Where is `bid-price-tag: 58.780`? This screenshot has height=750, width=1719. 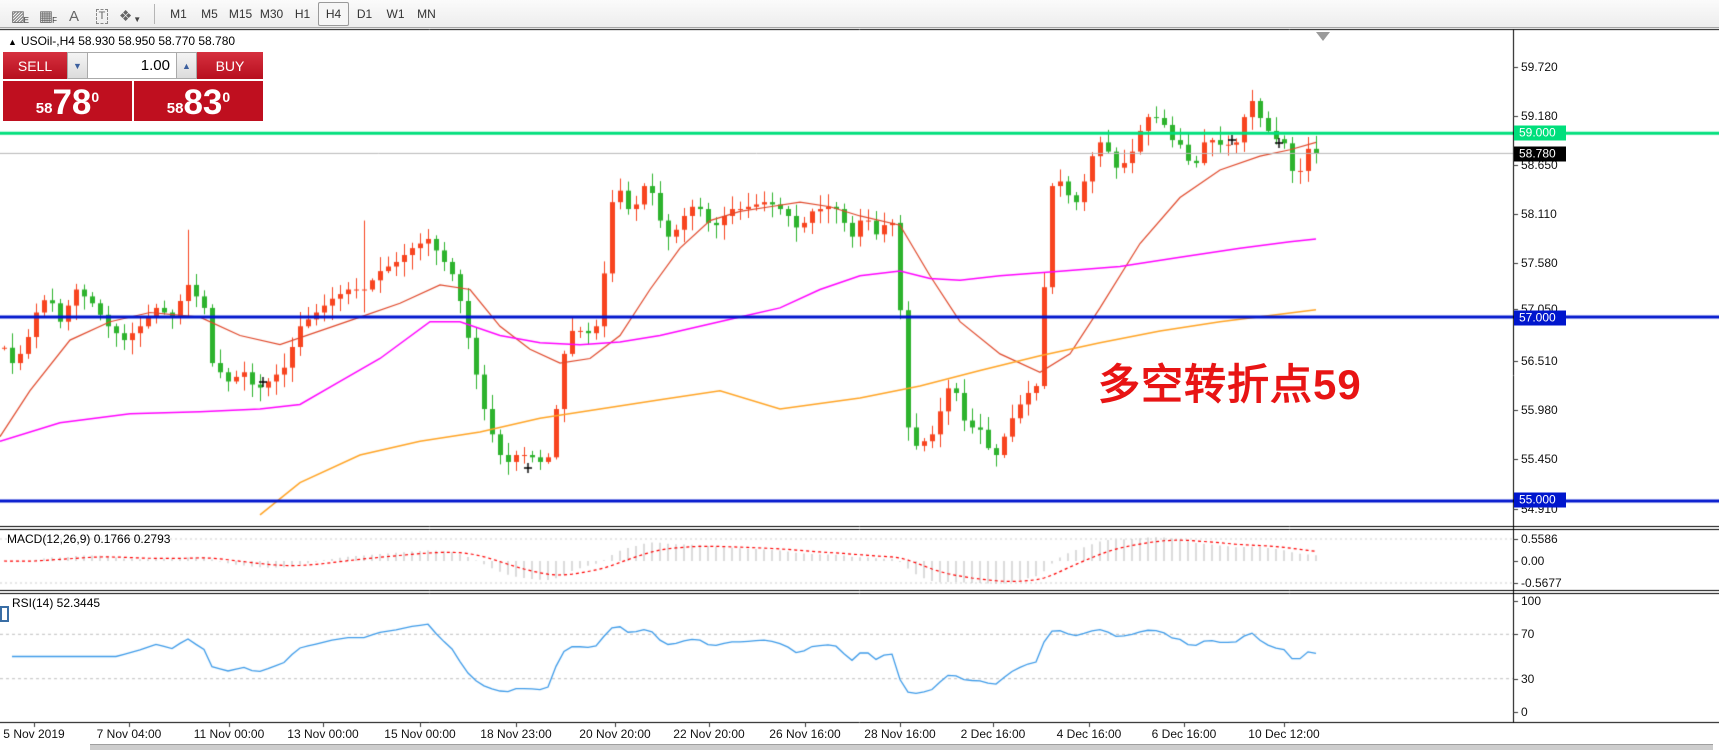
bid-price-tag: 58.780 is located at coordinates (1540, 154).